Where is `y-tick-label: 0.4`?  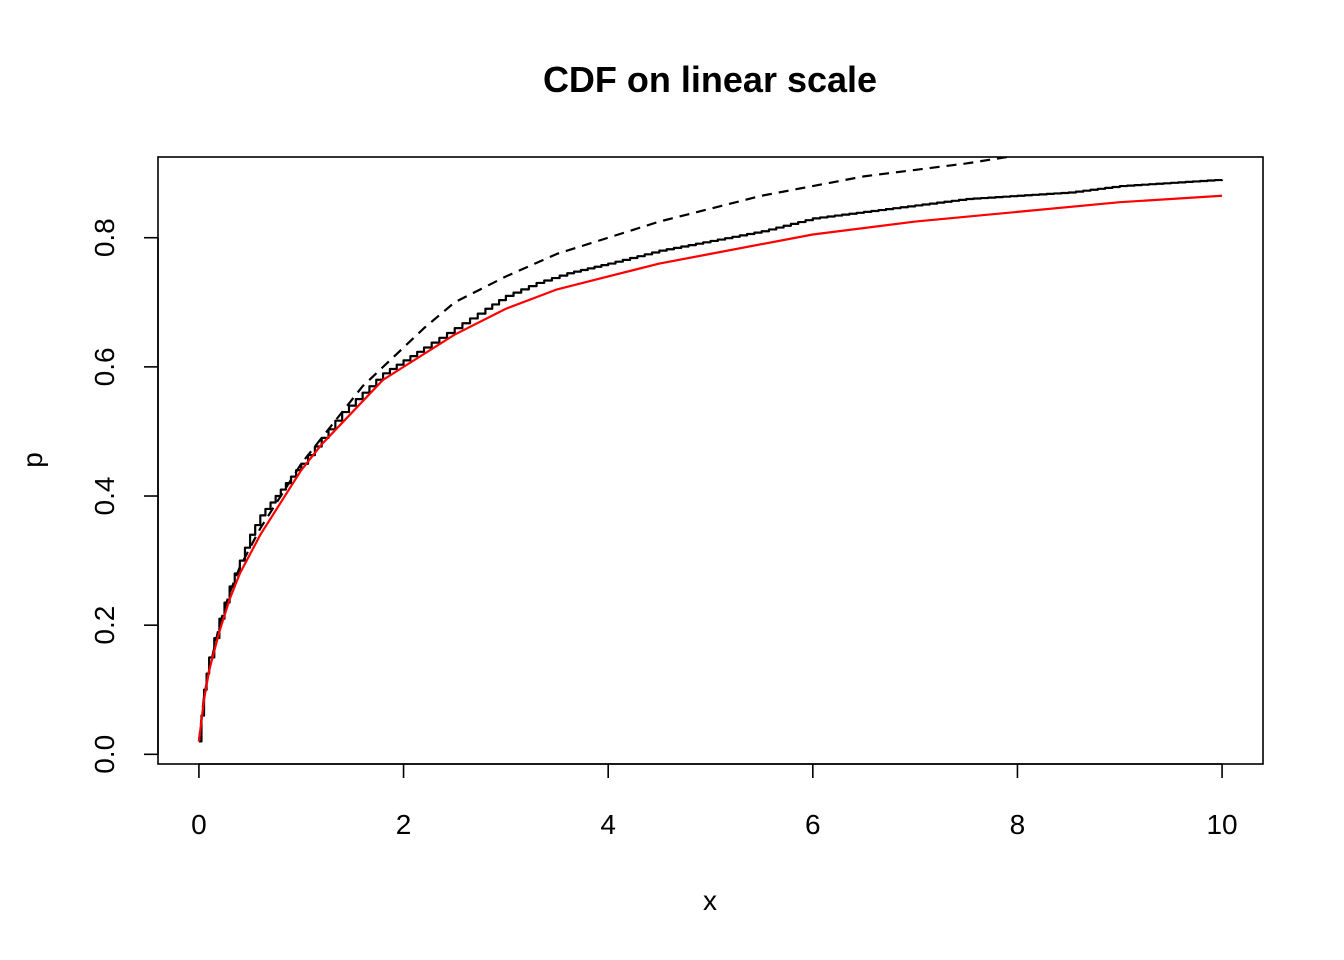 y-tick-label: 0.4 is located at coordinates (104, 496).